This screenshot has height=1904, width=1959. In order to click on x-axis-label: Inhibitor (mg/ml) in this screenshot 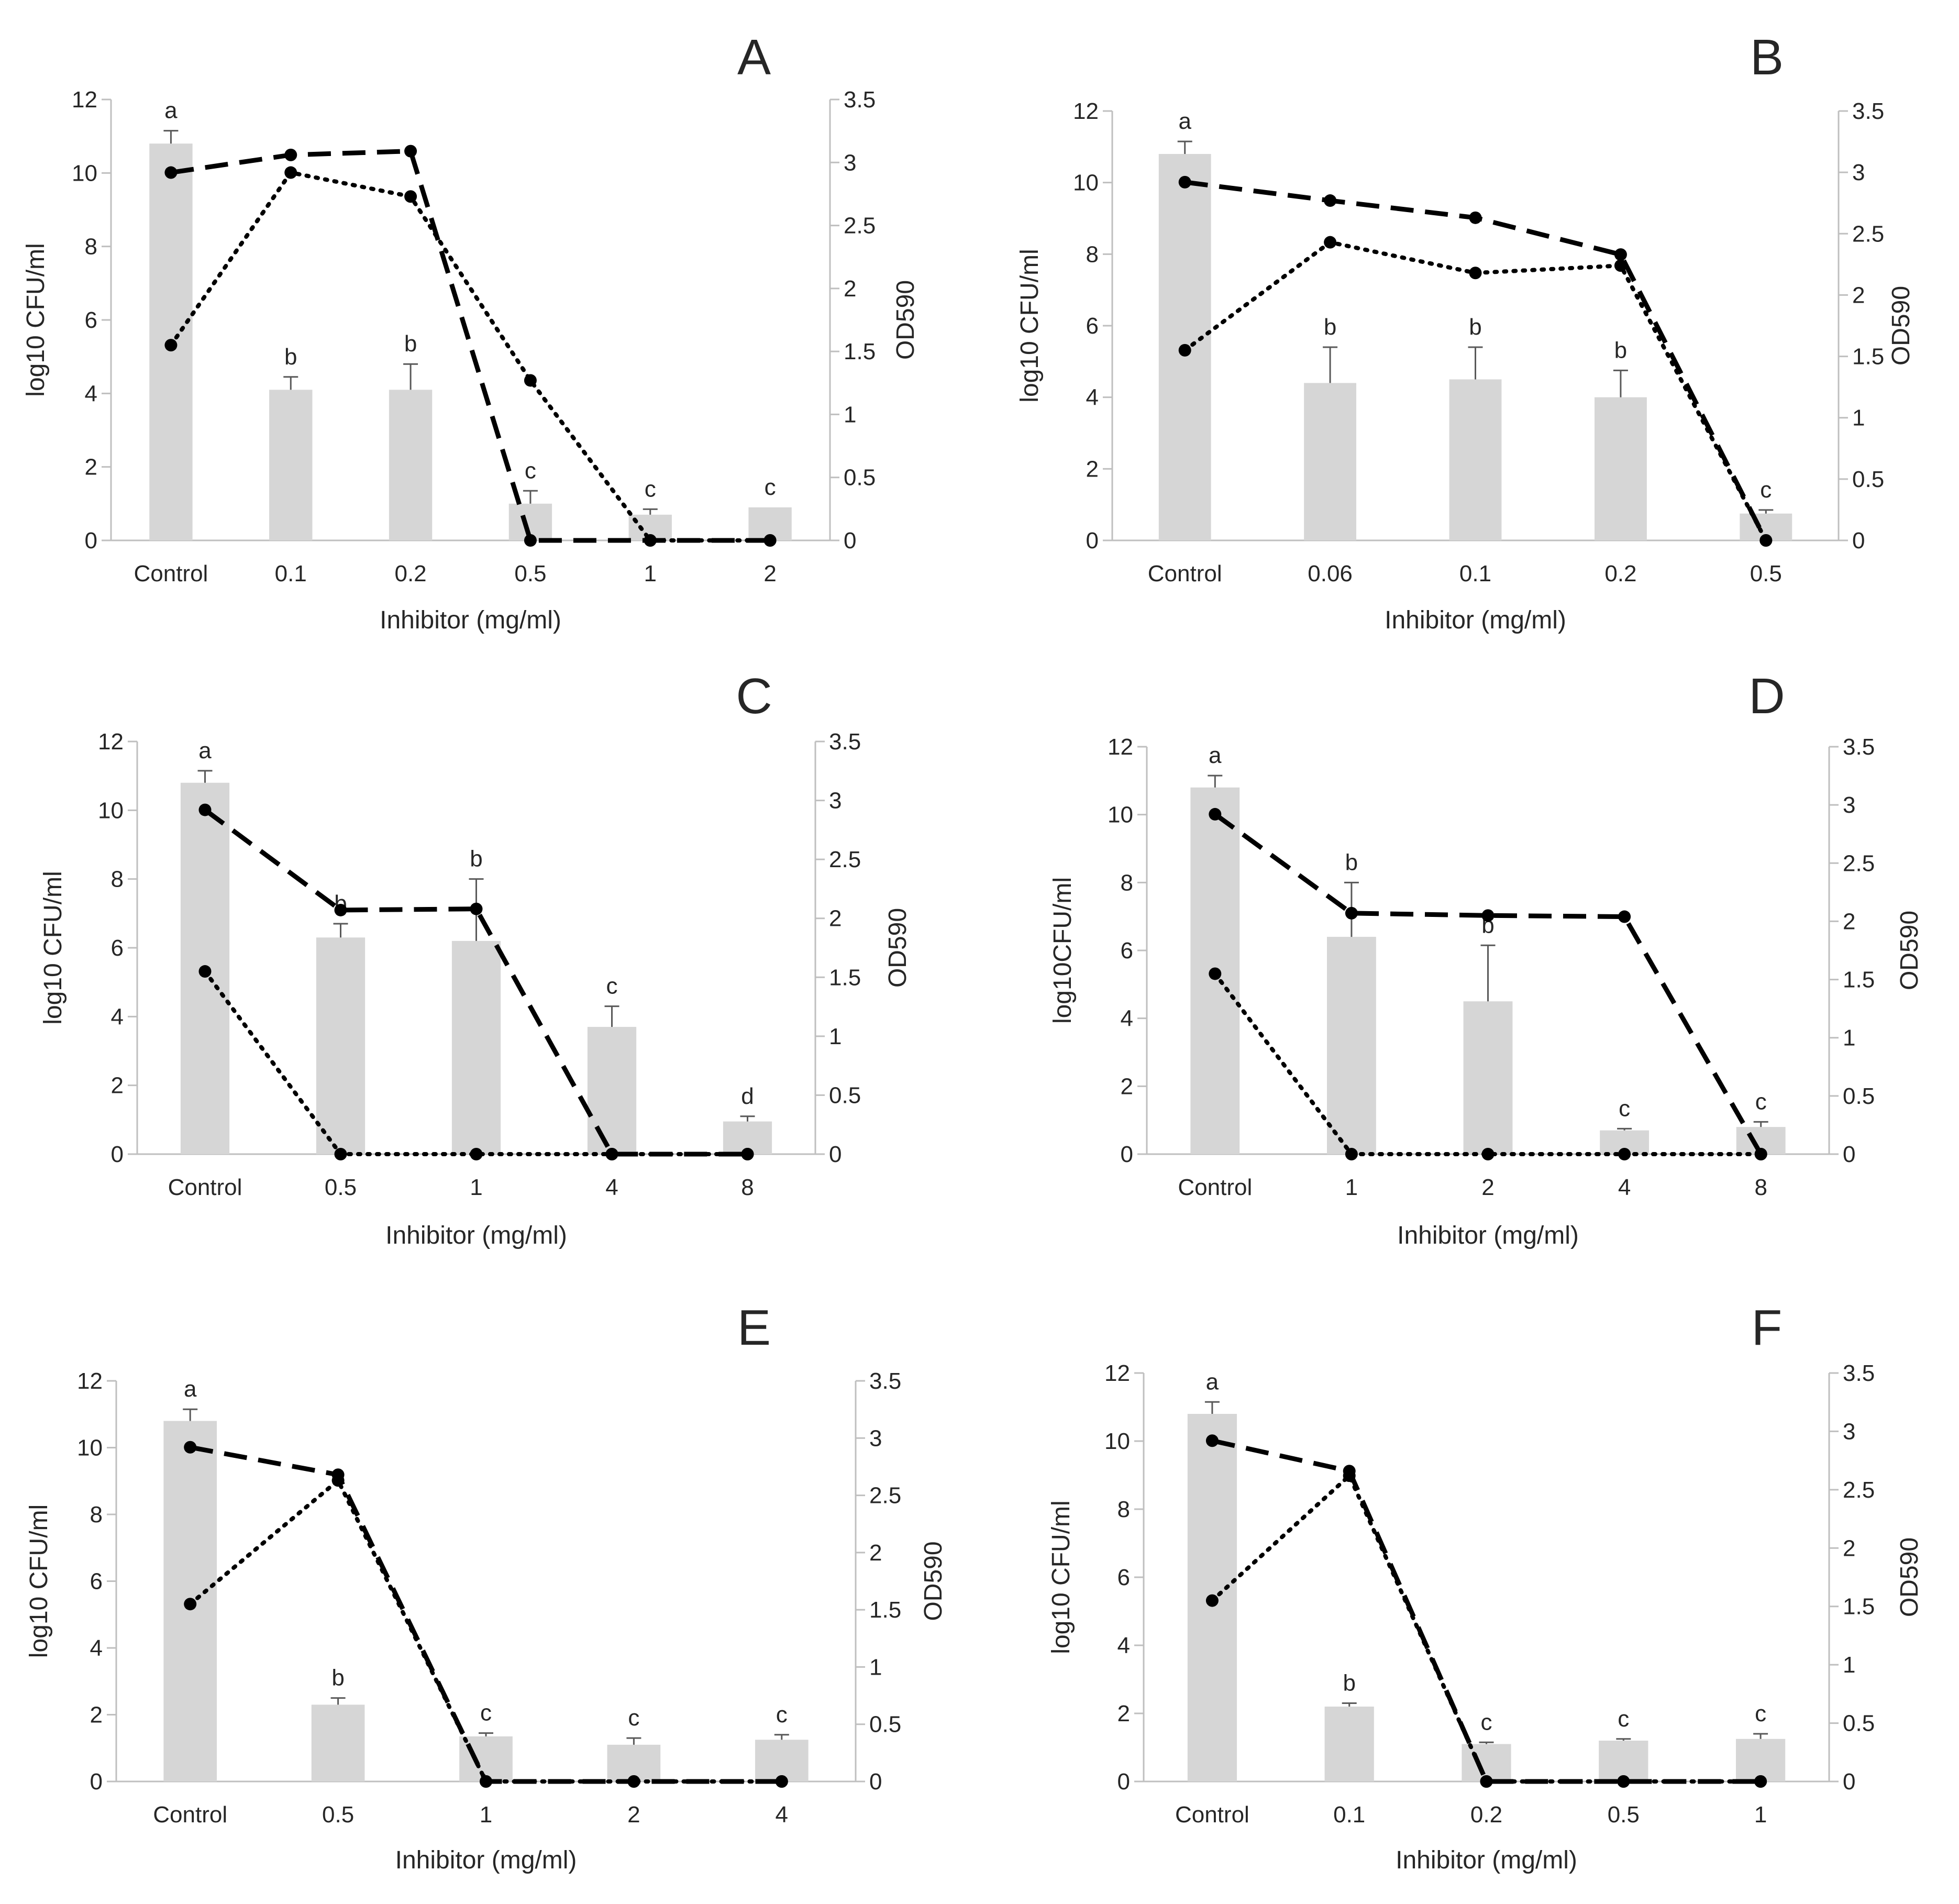, I will do `click(476, 1236)`.